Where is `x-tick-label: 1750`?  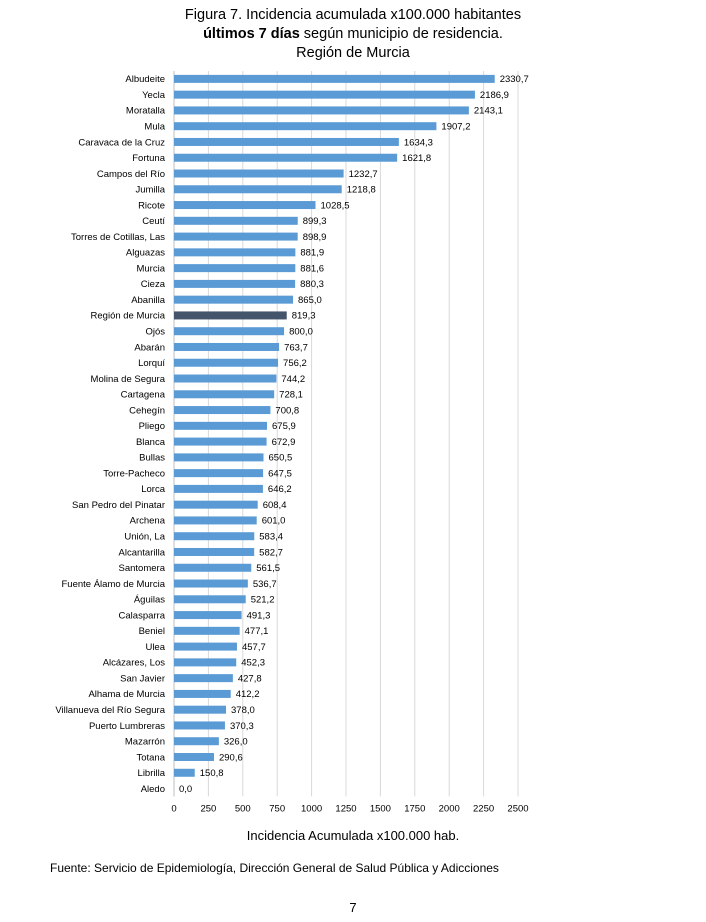 x-tick-label: 1750 is located at coordinates (414, 808).